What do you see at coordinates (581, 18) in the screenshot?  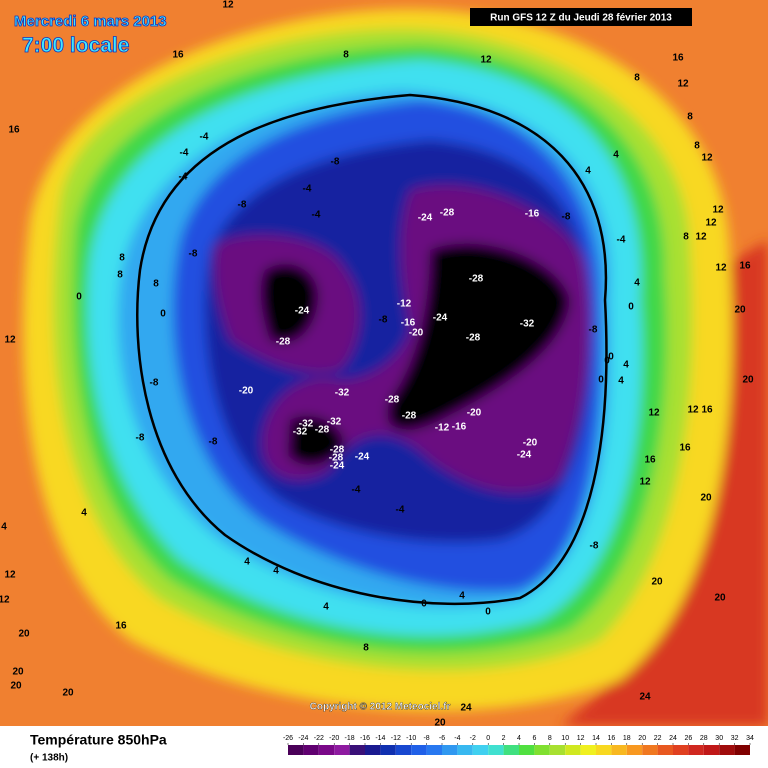 I see `run-info: Run GFS 12 Z du Jeudi 28 février 2013` at bounding box center [581, 18].